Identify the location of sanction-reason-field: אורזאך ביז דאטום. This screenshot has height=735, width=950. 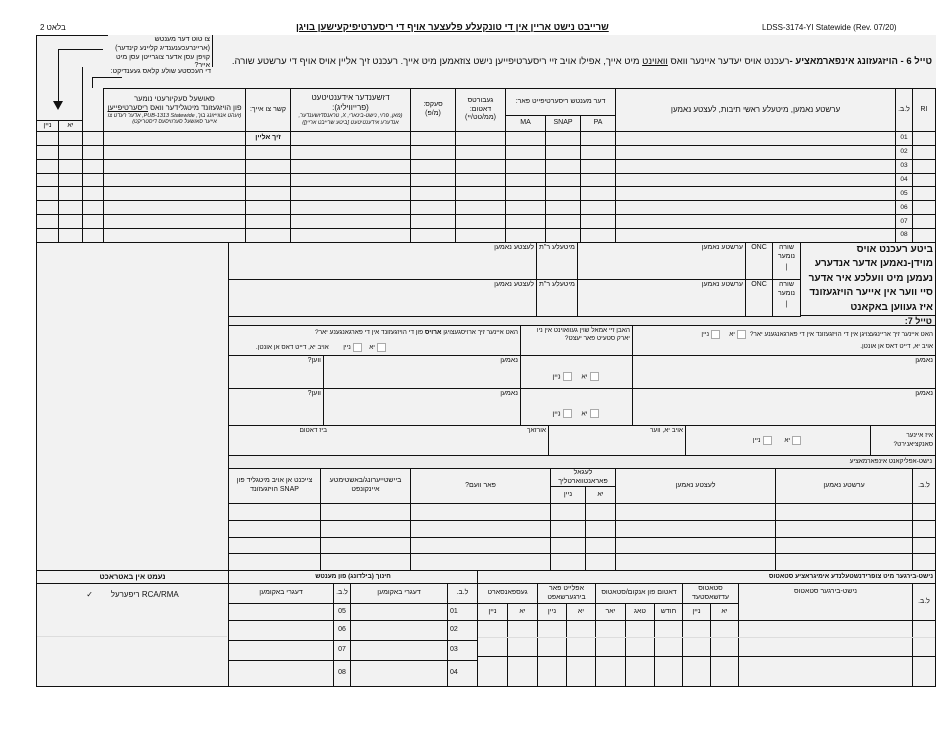
(388, 440).